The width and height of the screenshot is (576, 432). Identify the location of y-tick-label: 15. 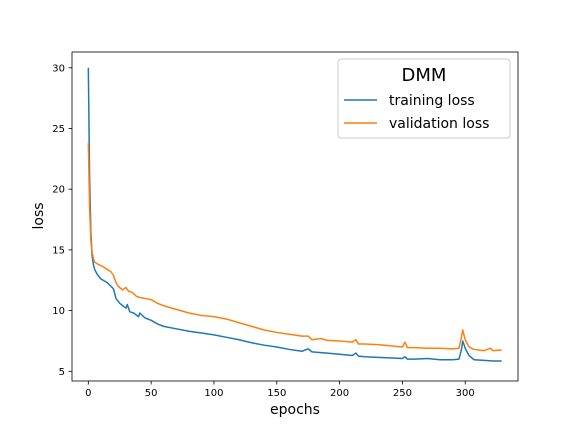
(58, 250).